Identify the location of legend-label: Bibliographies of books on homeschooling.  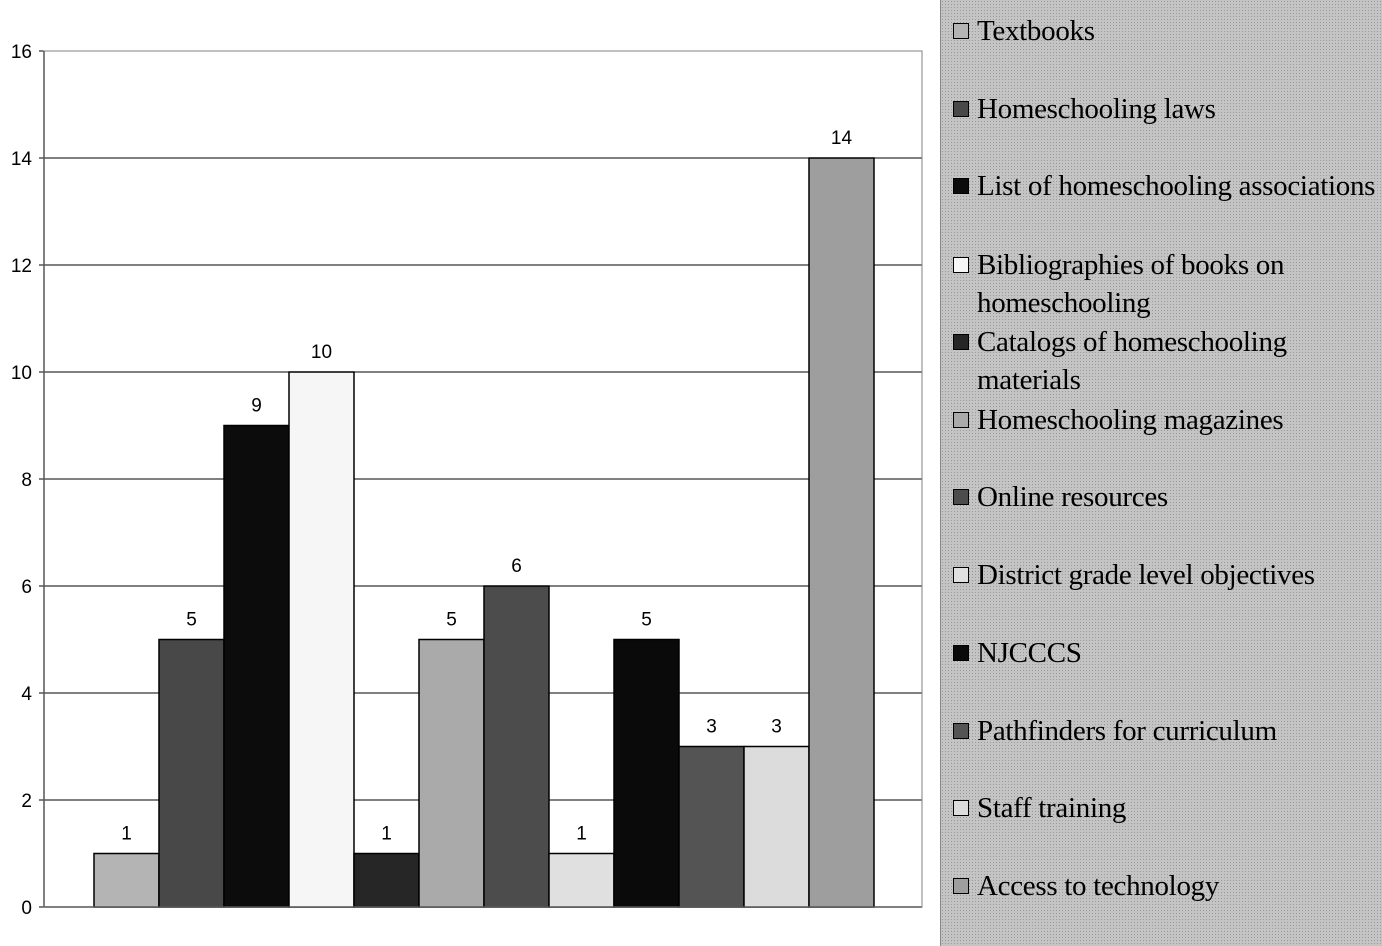
(1131, 284).